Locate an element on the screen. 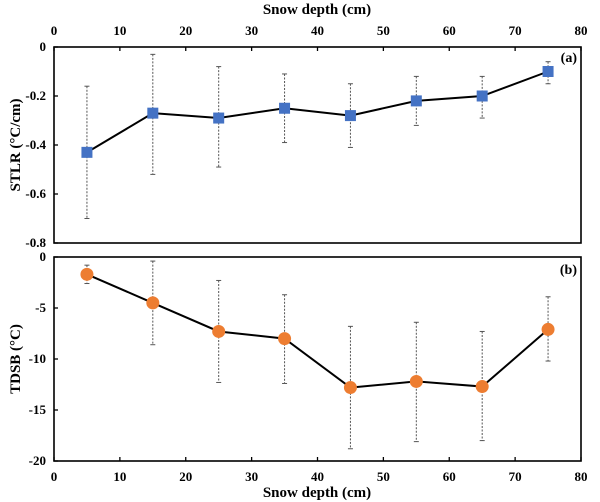  panel-b-y-tick-label: -15 is located at coordinates (38, 409).